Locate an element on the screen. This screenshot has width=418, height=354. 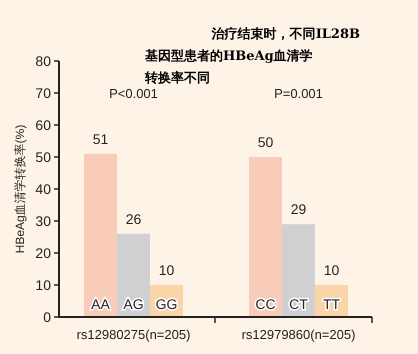
y-tick-label: 60 is located at coordinates (43, 124).